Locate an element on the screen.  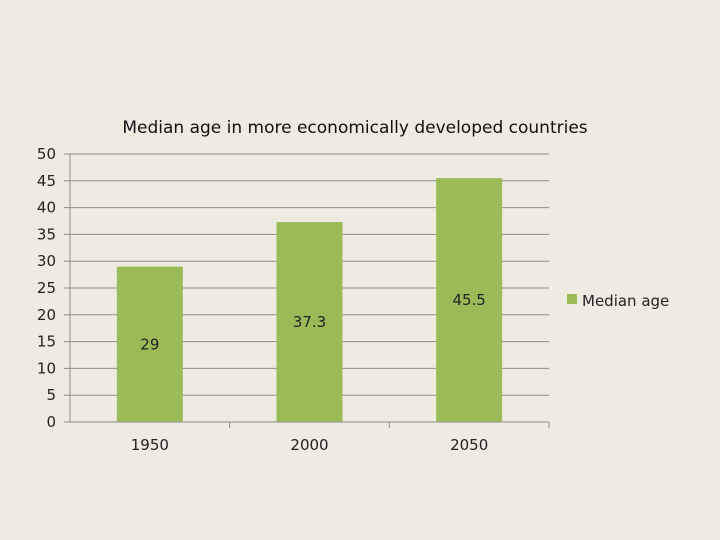
y-tick-label: 20 is located at coordinates (46, 315).